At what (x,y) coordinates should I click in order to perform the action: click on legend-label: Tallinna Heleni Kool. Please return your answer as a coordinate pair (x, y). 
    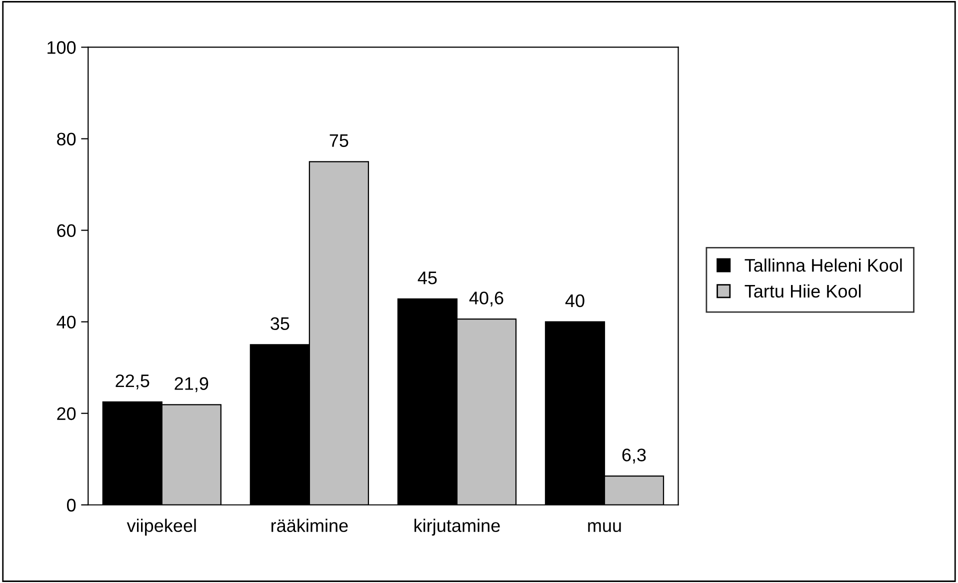
    Looking at the image, I should click on (823, 265).